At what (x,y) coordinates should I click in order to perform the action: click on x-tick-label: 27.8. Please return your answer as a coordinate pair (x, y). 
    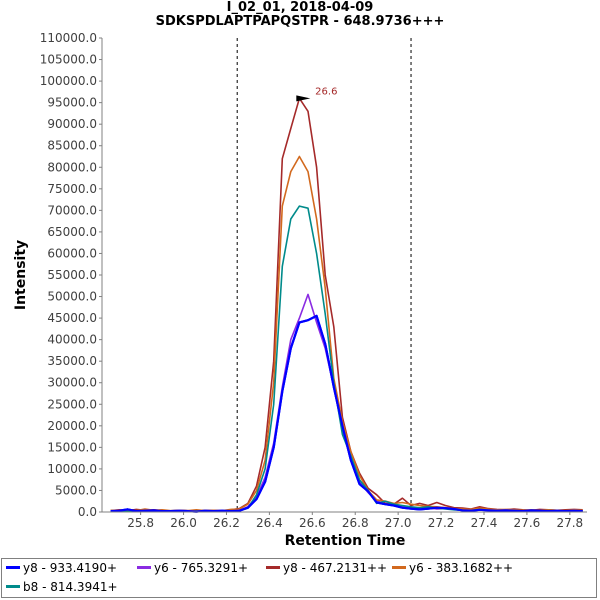
    Looking at the image, I should click on (569, 523).